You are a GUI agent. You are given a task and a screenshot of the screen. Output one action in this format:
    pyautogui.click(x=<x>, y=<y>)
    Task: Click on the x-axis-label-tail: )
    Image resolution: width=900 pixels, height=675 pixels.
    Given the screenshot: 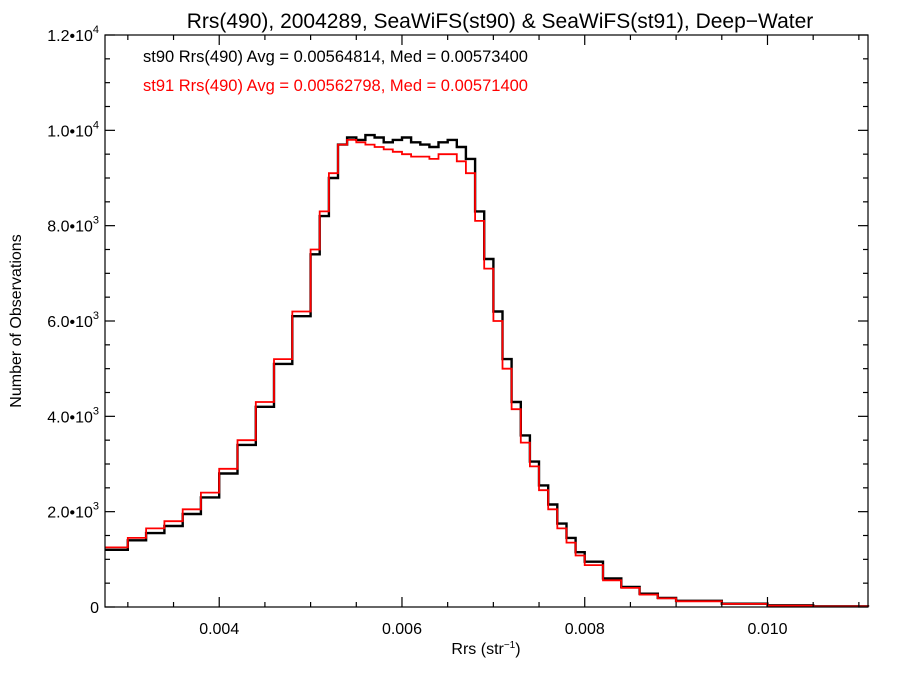 What is the action you would take?
    pyautogui.click(x=517, y=649)
    